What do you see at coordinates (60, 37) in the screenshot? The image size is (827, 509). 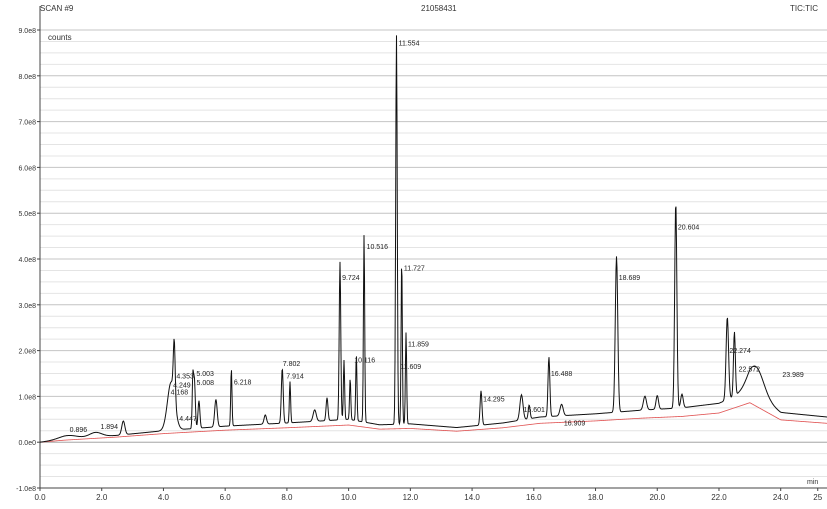 I see `y-axis-label: counts` at bounding box center [60, 37].